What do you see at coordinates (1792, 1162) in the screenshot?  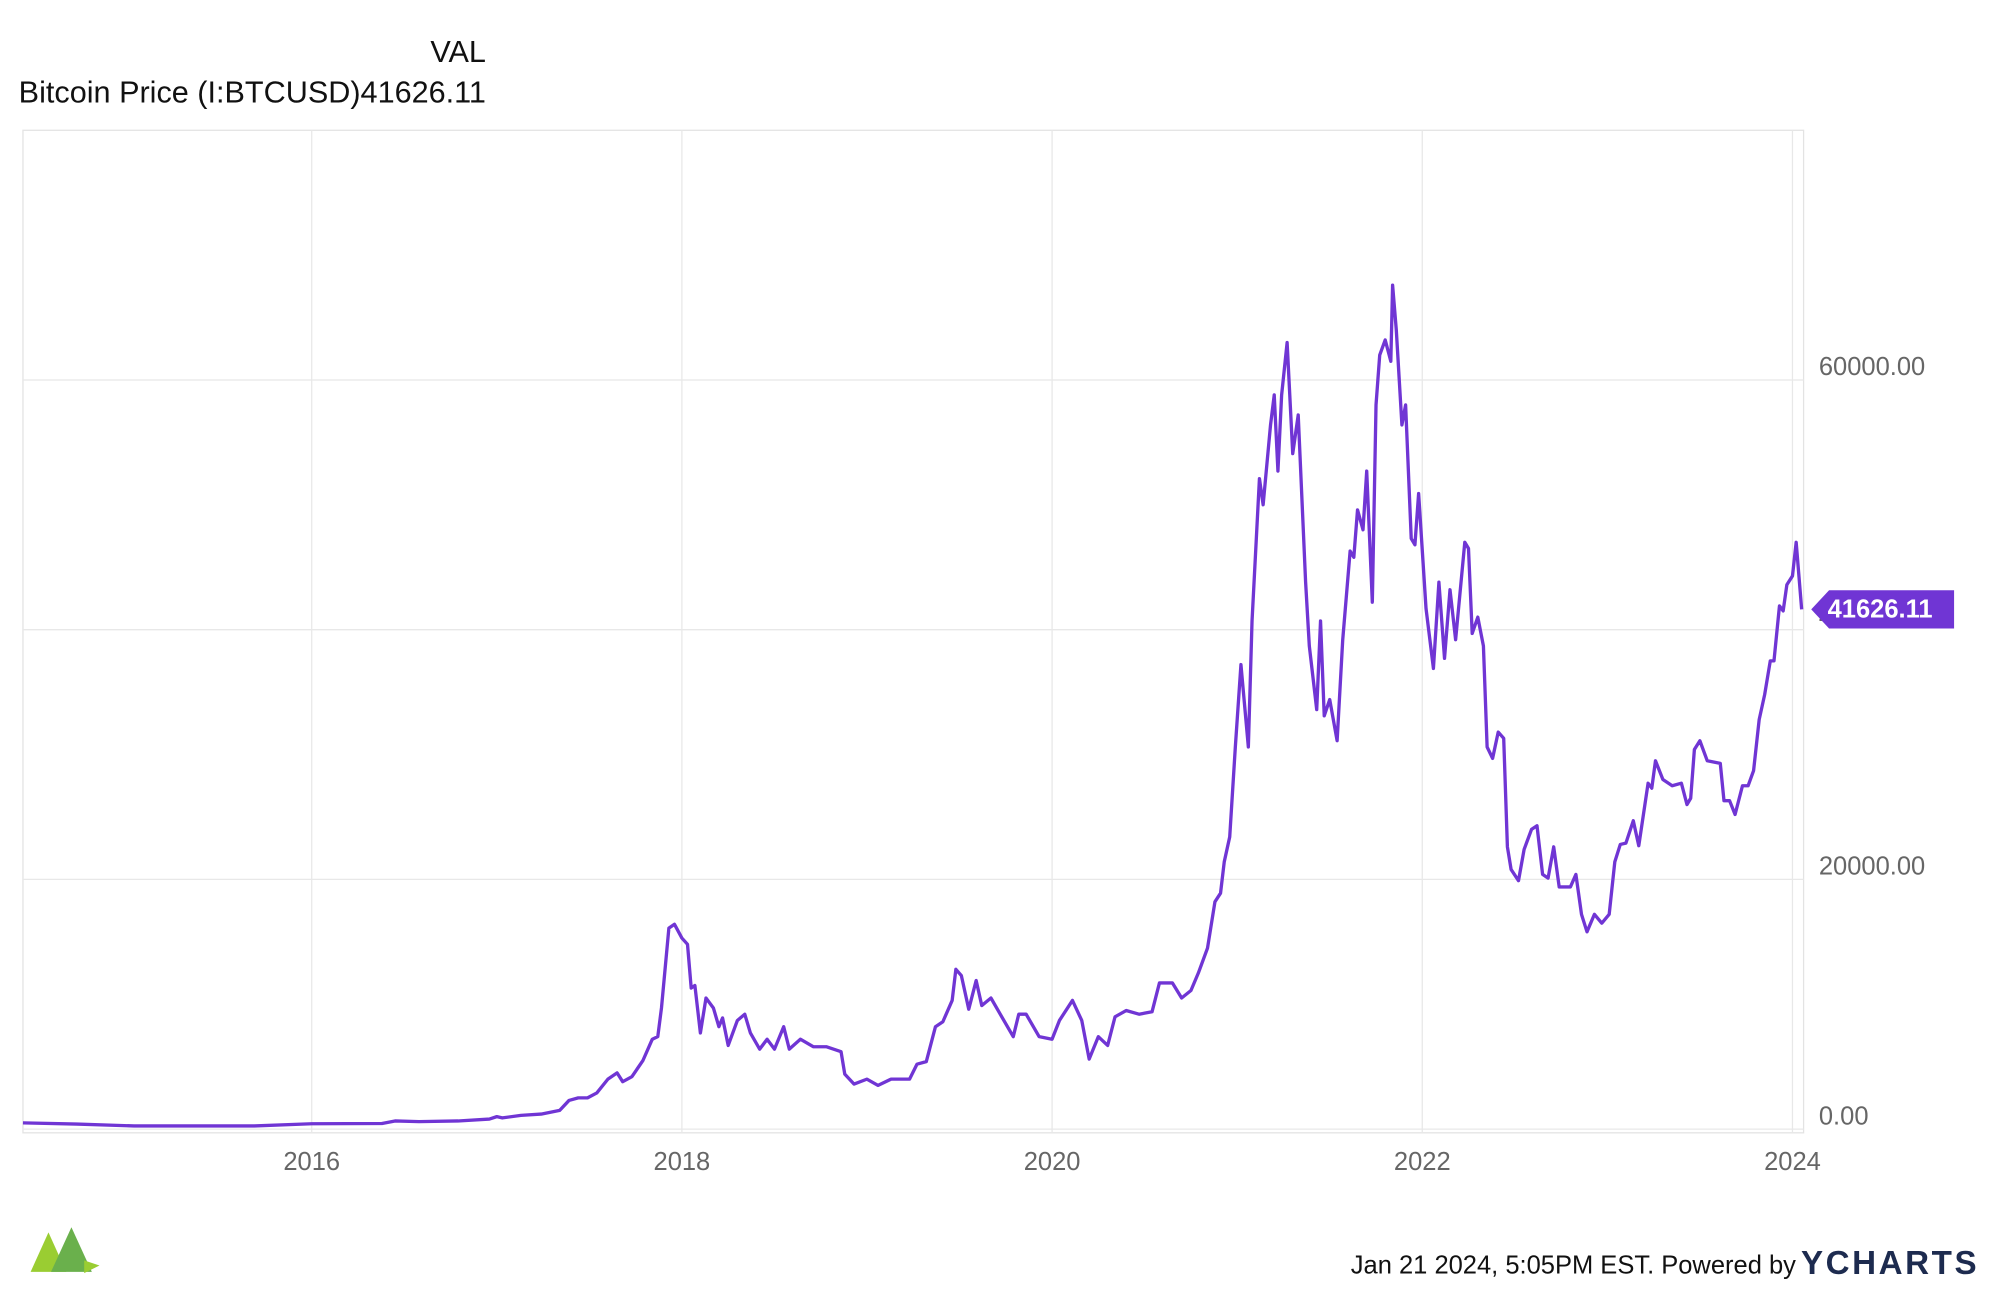 I see `x-tick-label: 2024` at bounding box center [1792, 1162].